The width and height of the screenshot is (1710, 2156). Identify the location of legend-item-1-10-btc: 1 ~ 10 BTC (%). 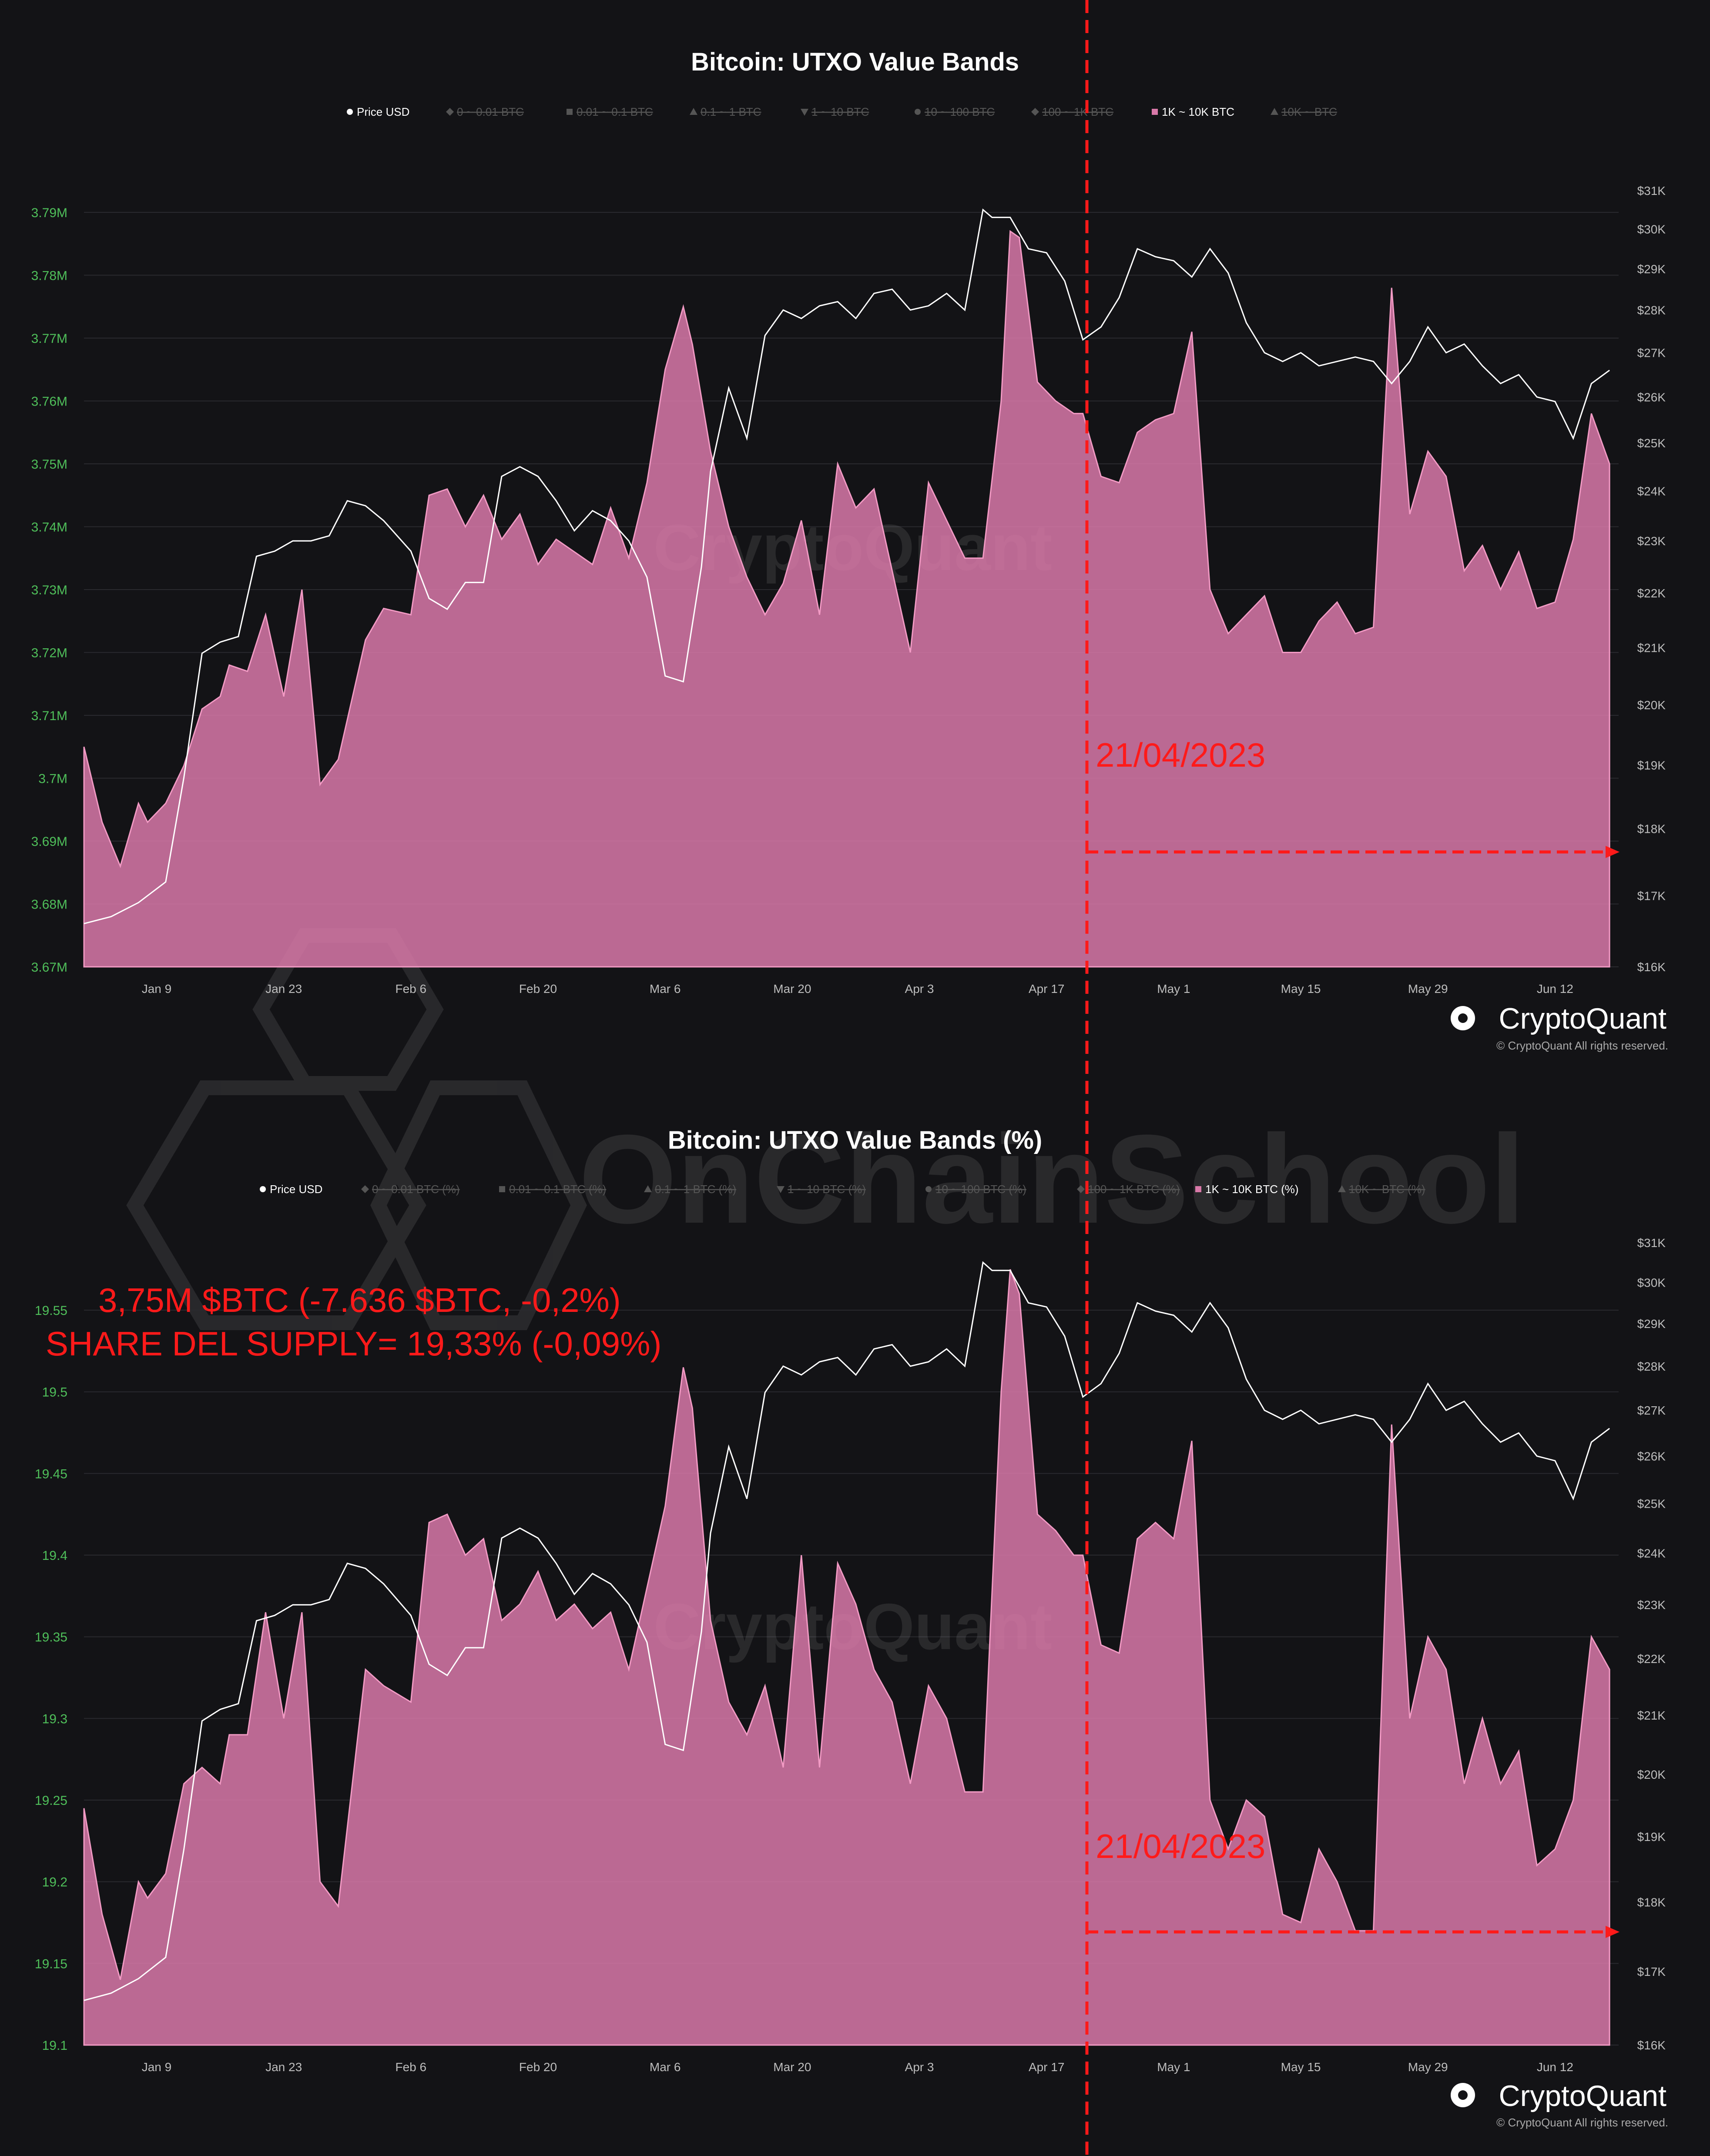
(821, 1190).